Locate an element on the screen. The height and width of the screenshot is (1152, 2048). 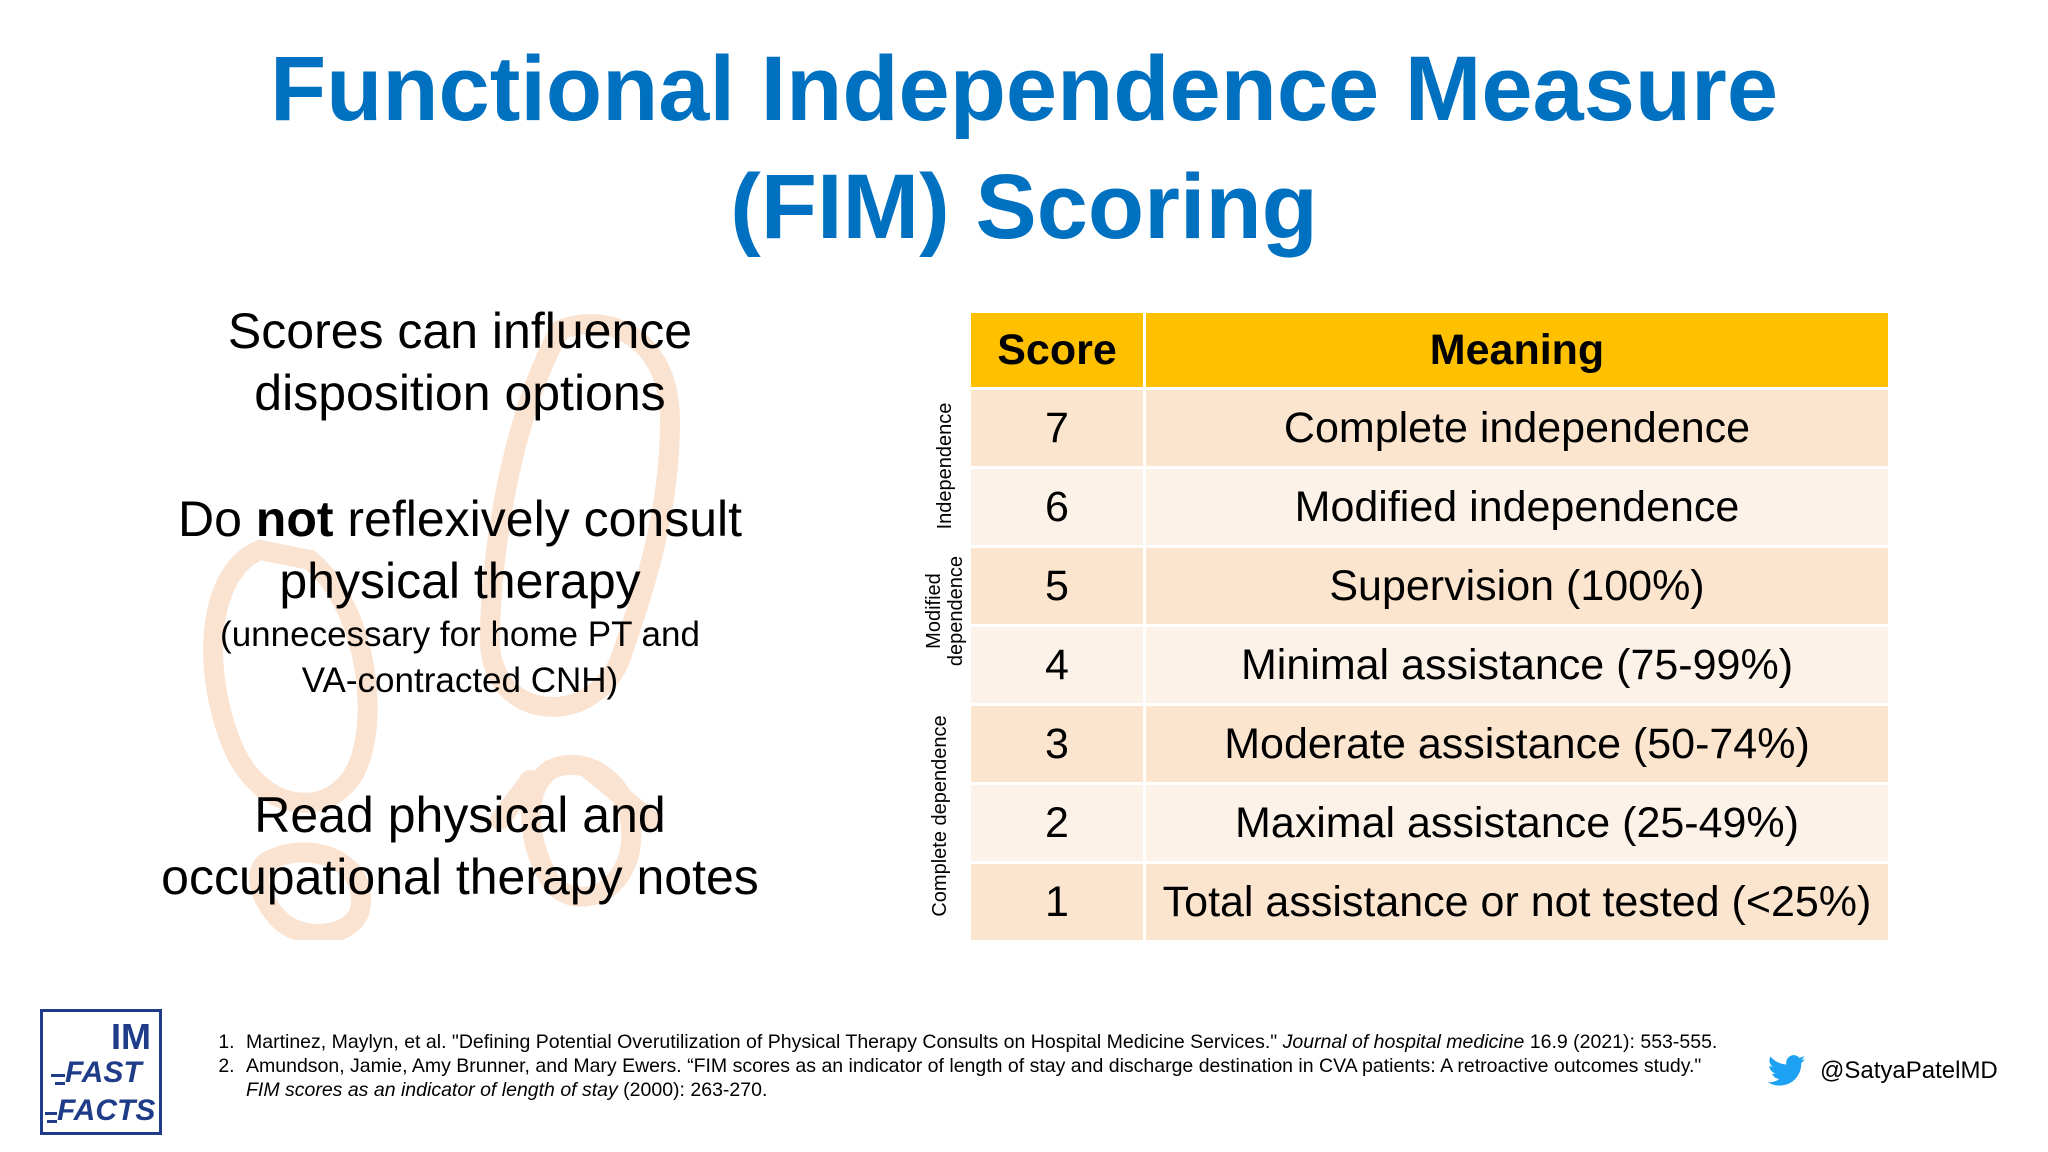
header-meaning: Meaning is located at coordinates (1517, 350).